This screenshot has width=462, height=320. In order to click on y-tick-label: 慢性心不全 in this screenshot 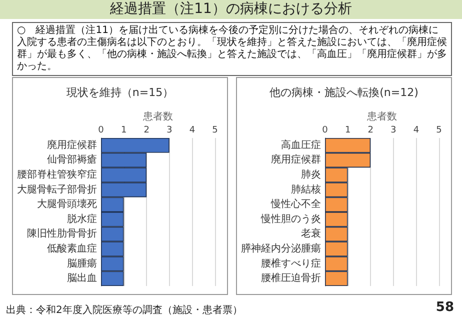, I will do `click(295, 204)`.